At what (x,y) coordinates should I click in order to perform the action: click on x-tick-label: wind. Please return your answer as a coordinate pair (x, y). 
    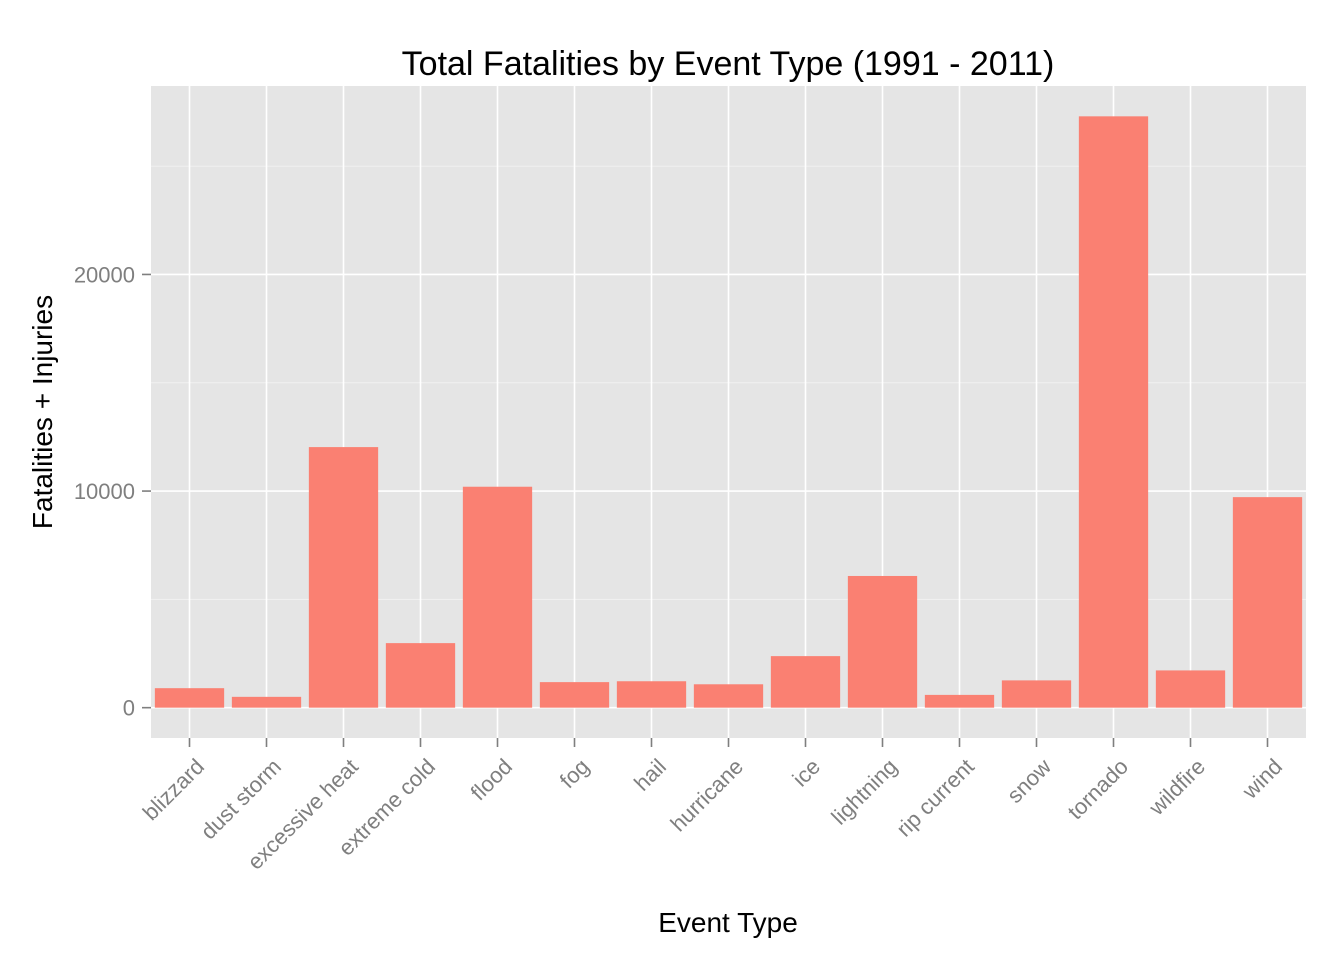
    Looking at the image, I should click on (1262, 779).